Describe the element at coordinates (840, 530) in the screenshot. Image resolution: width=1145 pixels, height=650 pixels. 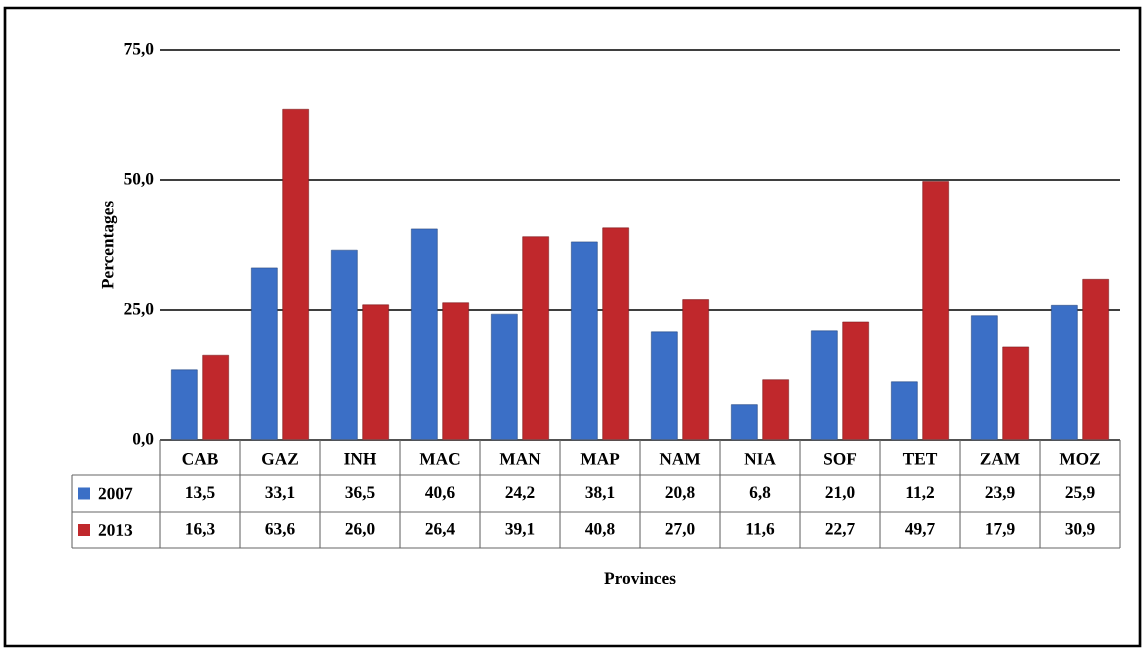
I see `data-label: 22,7` at that location.